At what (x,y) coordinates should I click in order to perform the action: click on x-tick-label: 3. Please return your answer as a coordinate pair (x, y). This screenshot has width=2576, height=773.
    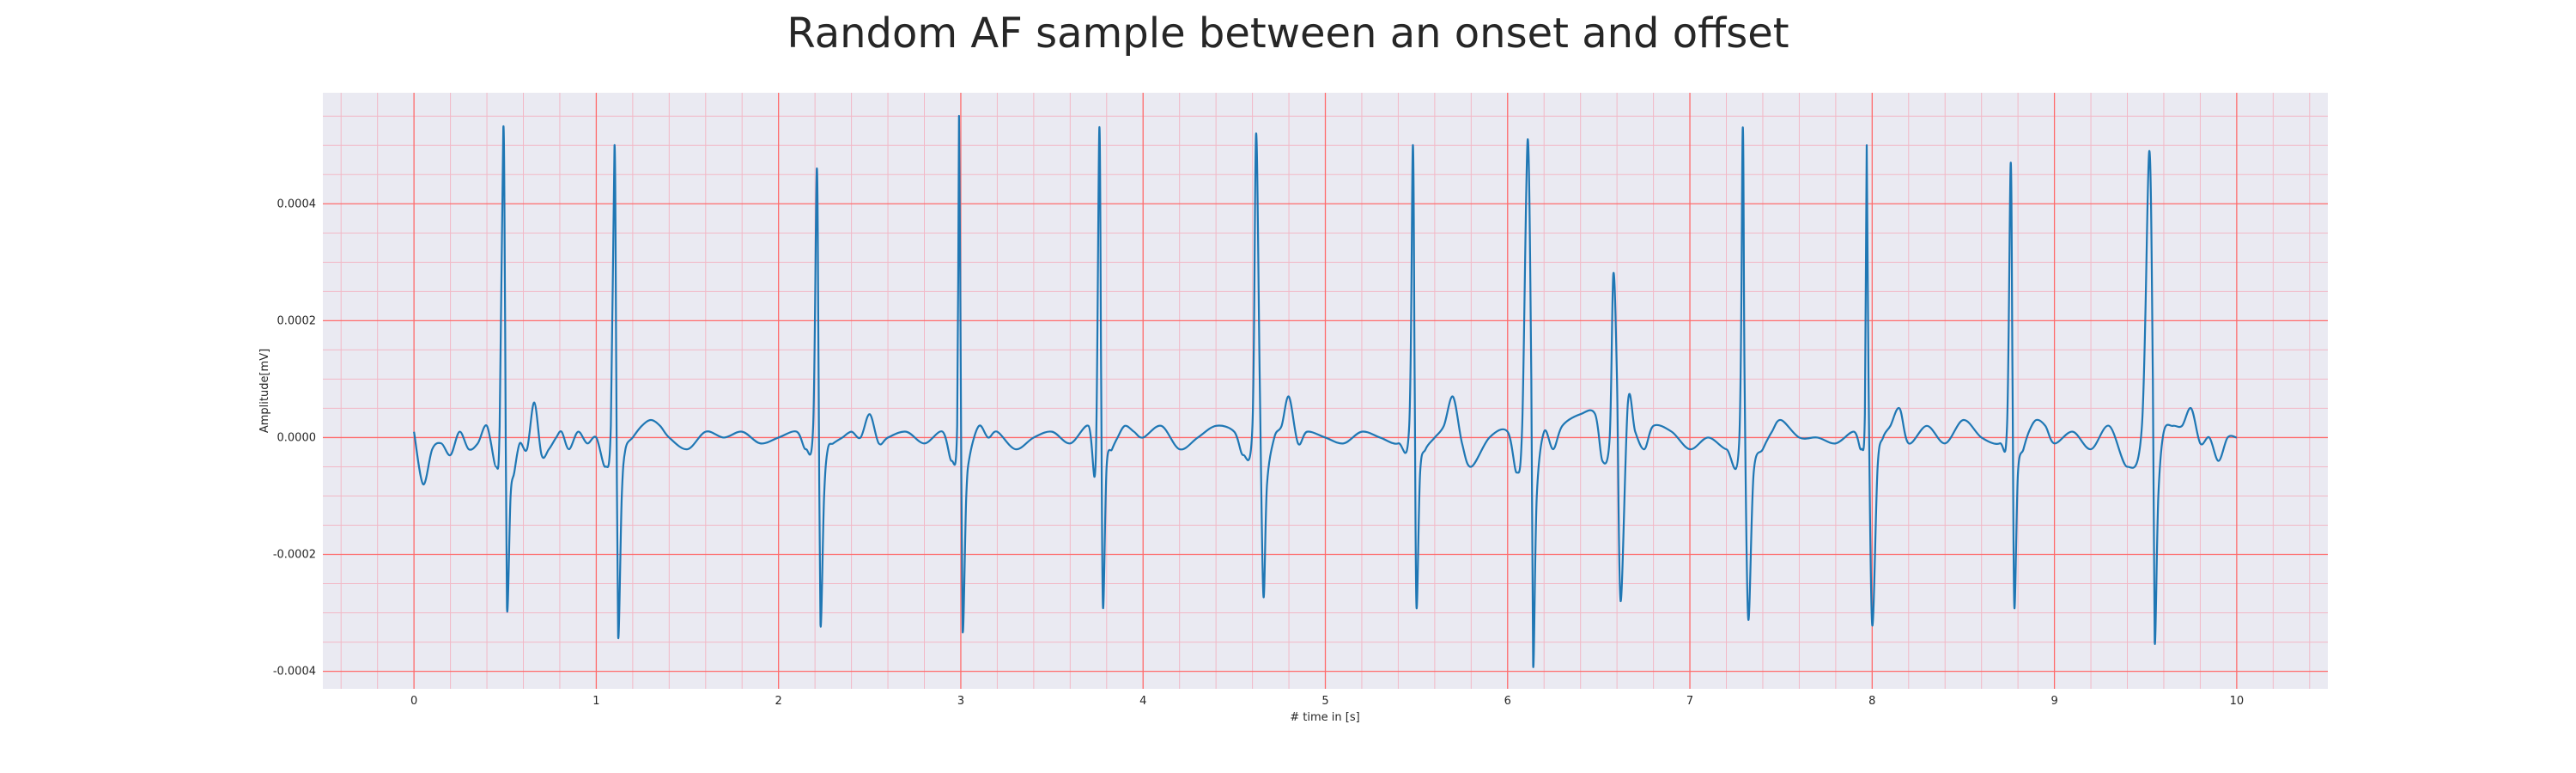
    Looking at the image, I should click on (961, 701).